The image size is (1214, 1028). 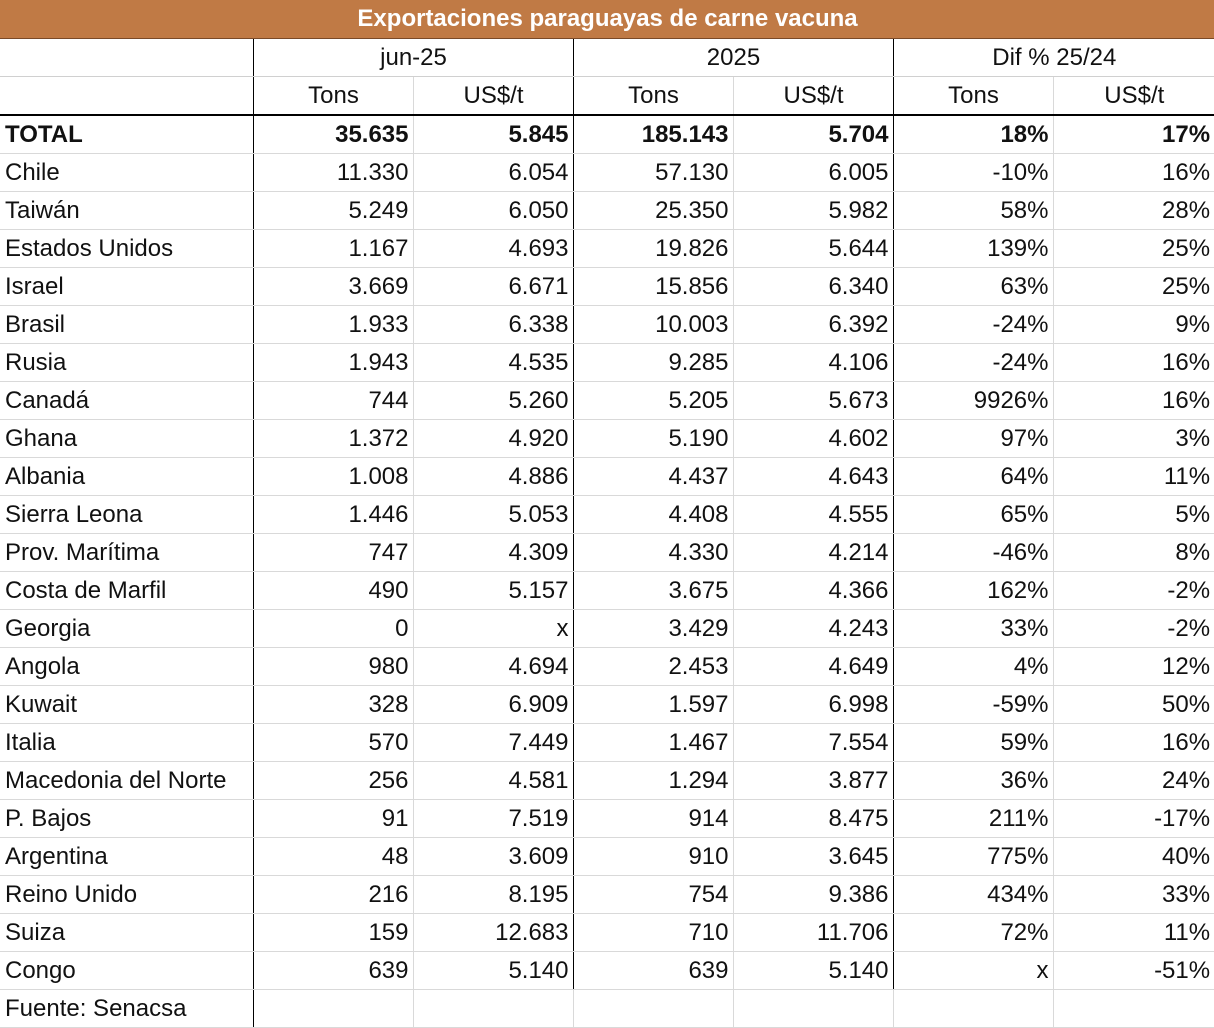 What do you see at coordinates (333, 514) in the screenshot?
I see `table-cell: 1.446` at bounding box center [333, 514].